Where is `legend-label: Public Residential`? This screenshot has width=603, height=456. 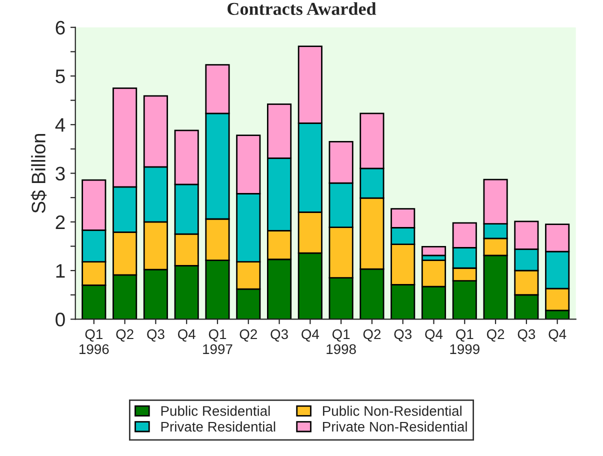 legend-label: Public Residential is located at coordinates (215, 411).